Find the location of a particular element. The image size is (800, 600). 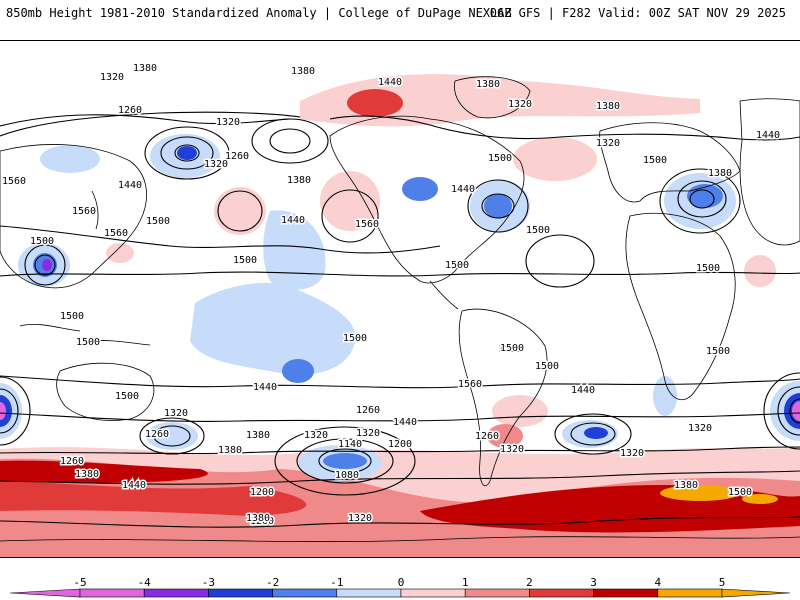

anomaly-positive-greenland is located at coordinates (375, 103).